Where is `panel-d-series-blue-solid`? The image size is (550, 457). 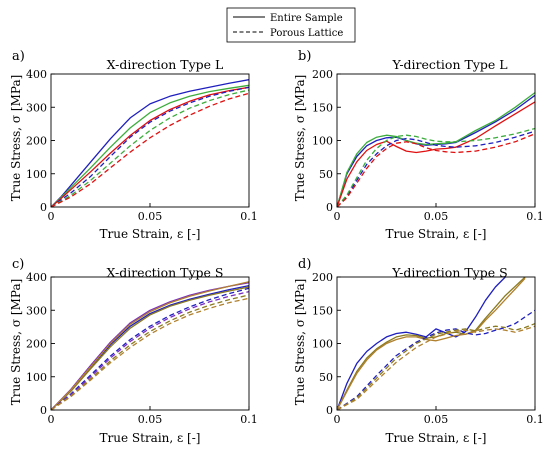
panel-d-series-blue-solid is located at coordinates (421, 343).